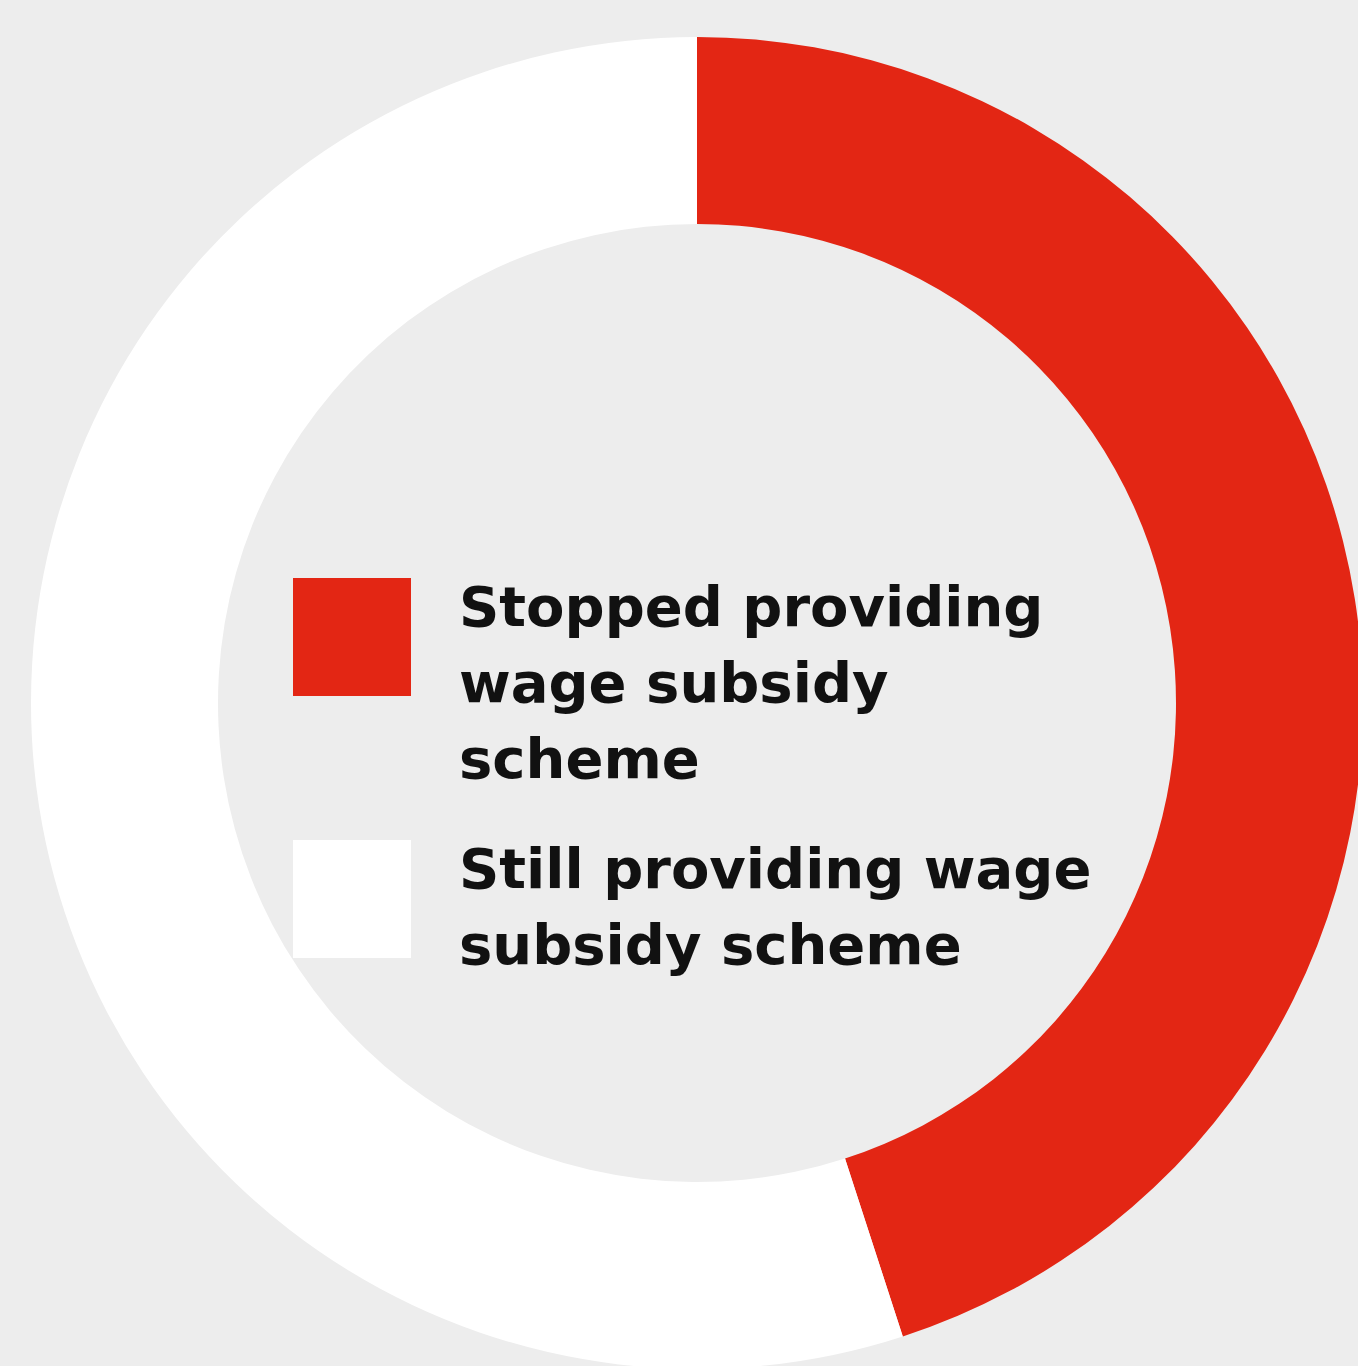  I want to click on legend-label: Stopped providing wage subsidy scheme, so click(751, 682).